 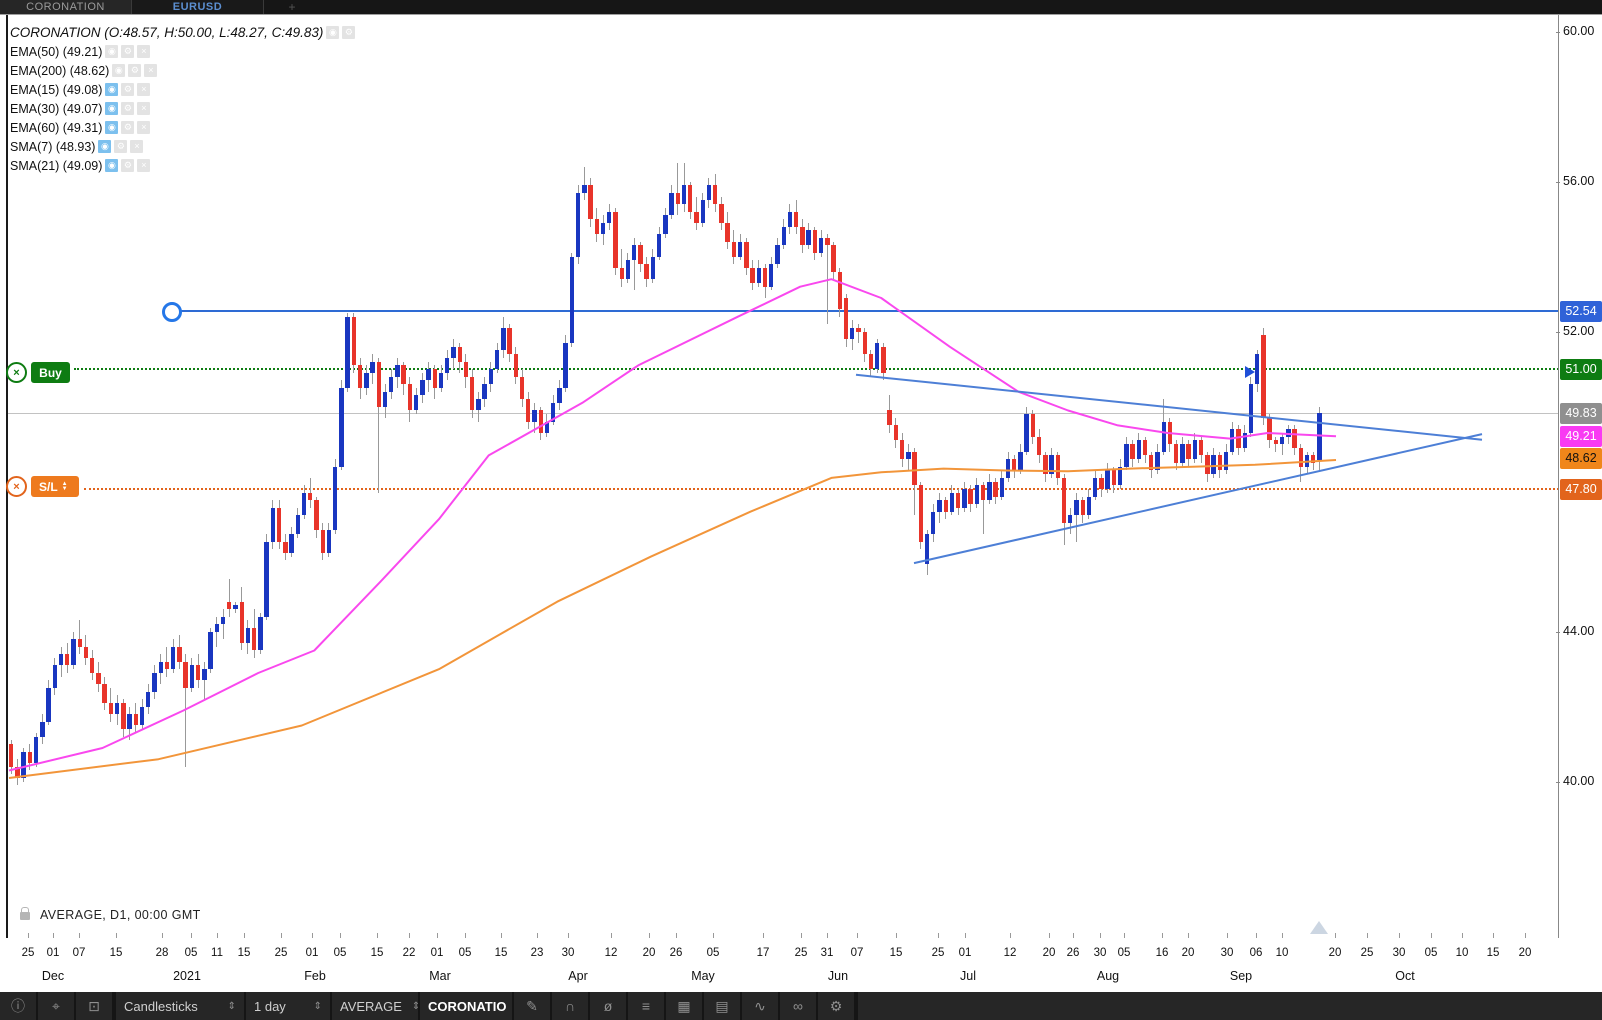 I want to click on interval-select: 1 day ⇕, so click(x=288, y=1006).